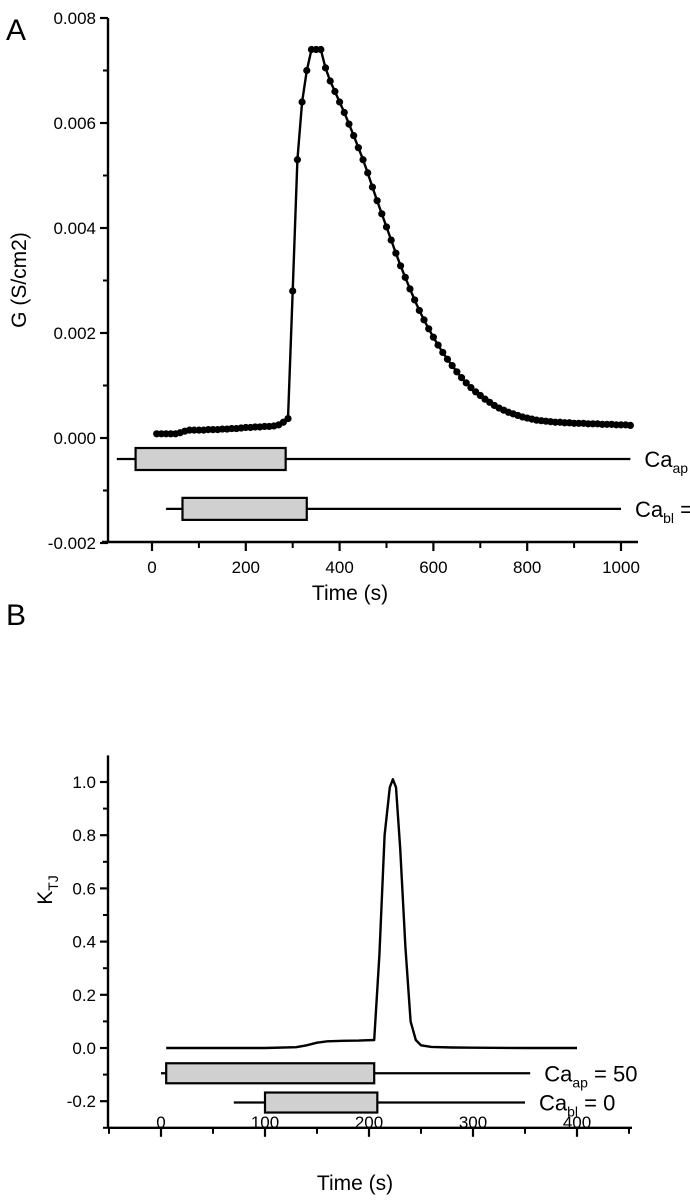 Image resolution: width=690 pixels, height=1200 pixels. Describe the element at coordinates (355, 1183) in the screenshot. I see `panel-b-x-axis-title: Time (s)` at that location.